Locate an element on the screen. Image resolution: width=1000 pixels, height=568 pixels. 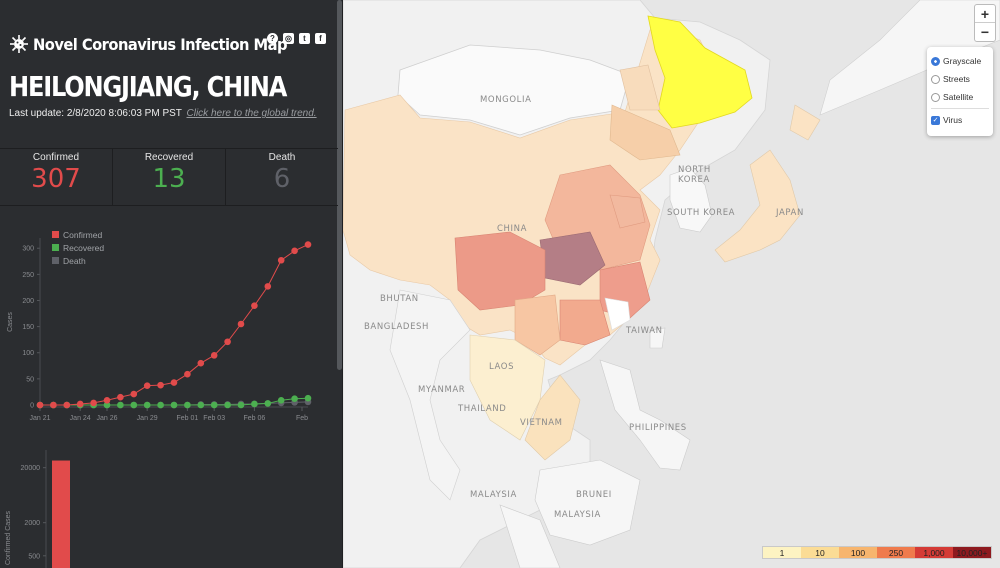
zoom-out-button: − is located at coordinates (985, 32).